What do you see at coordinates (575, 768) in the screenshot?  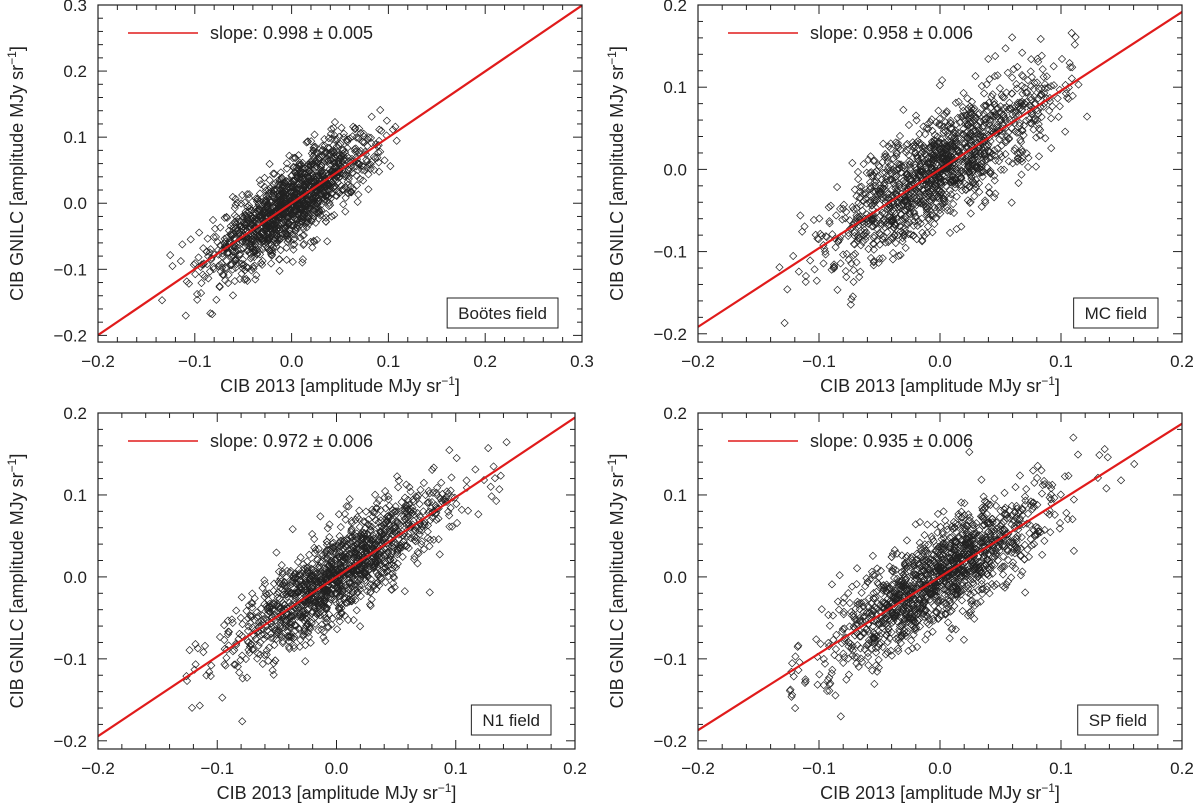 I see `x-tick-label: 0.2` at bounding box center [575, 768].